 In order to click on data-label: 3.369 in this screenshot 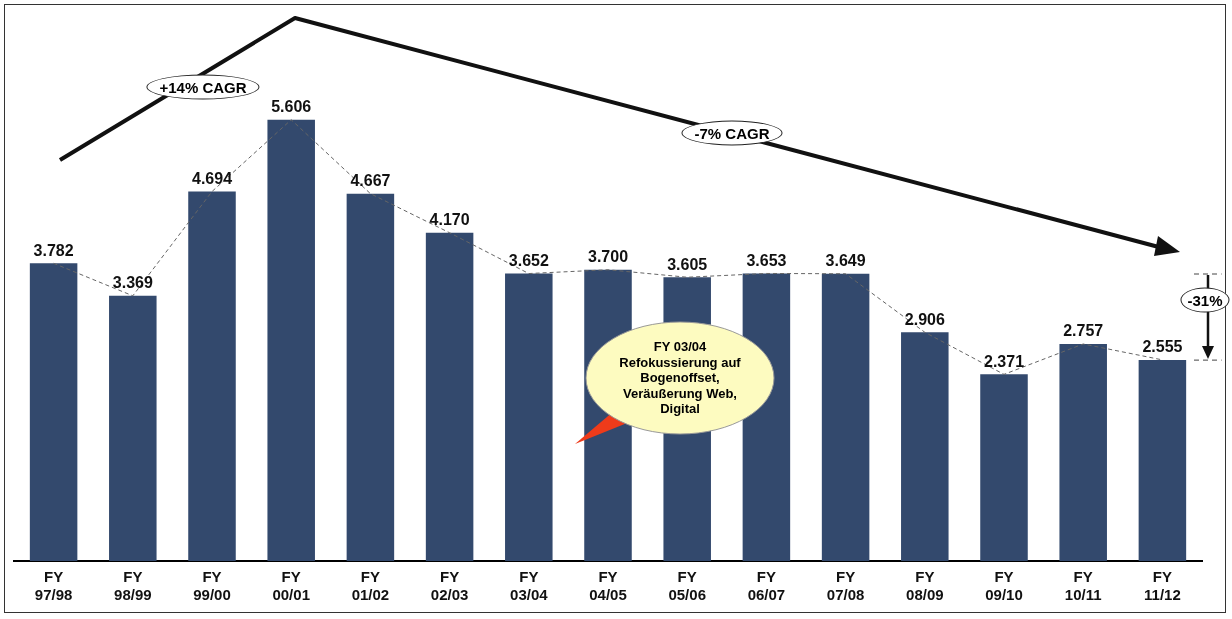, I will do `click(132, 283)`.